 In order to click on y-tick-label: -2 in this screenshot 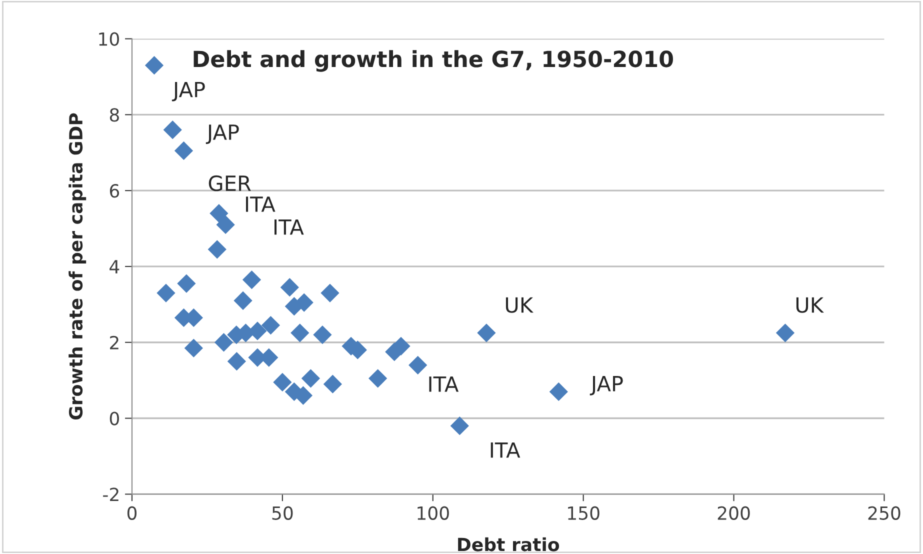, I will do `click(110, 495)`.